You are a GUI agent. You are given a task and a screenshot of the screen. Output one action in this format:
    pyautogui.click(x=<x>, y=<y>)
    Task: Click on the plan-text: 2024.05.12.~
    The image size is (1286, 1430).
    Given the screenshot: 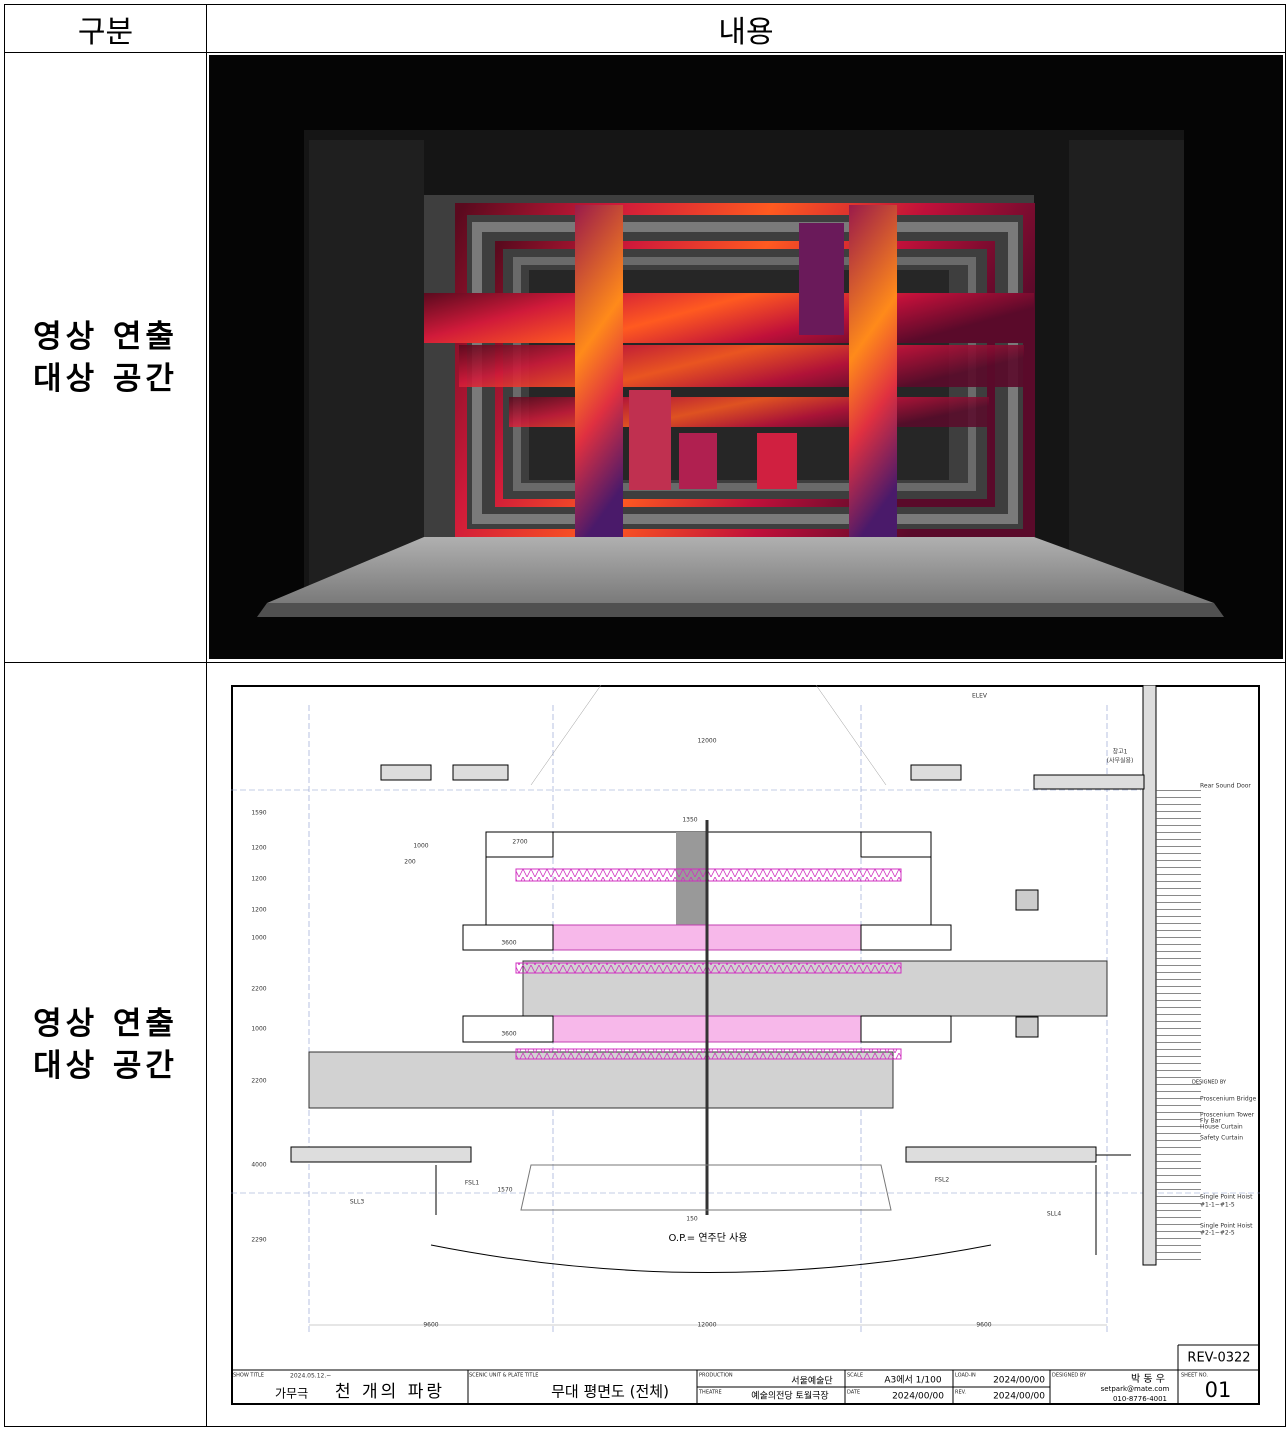 What is the action you would take?
    pyautogui.click(x=310, y=1376)
    